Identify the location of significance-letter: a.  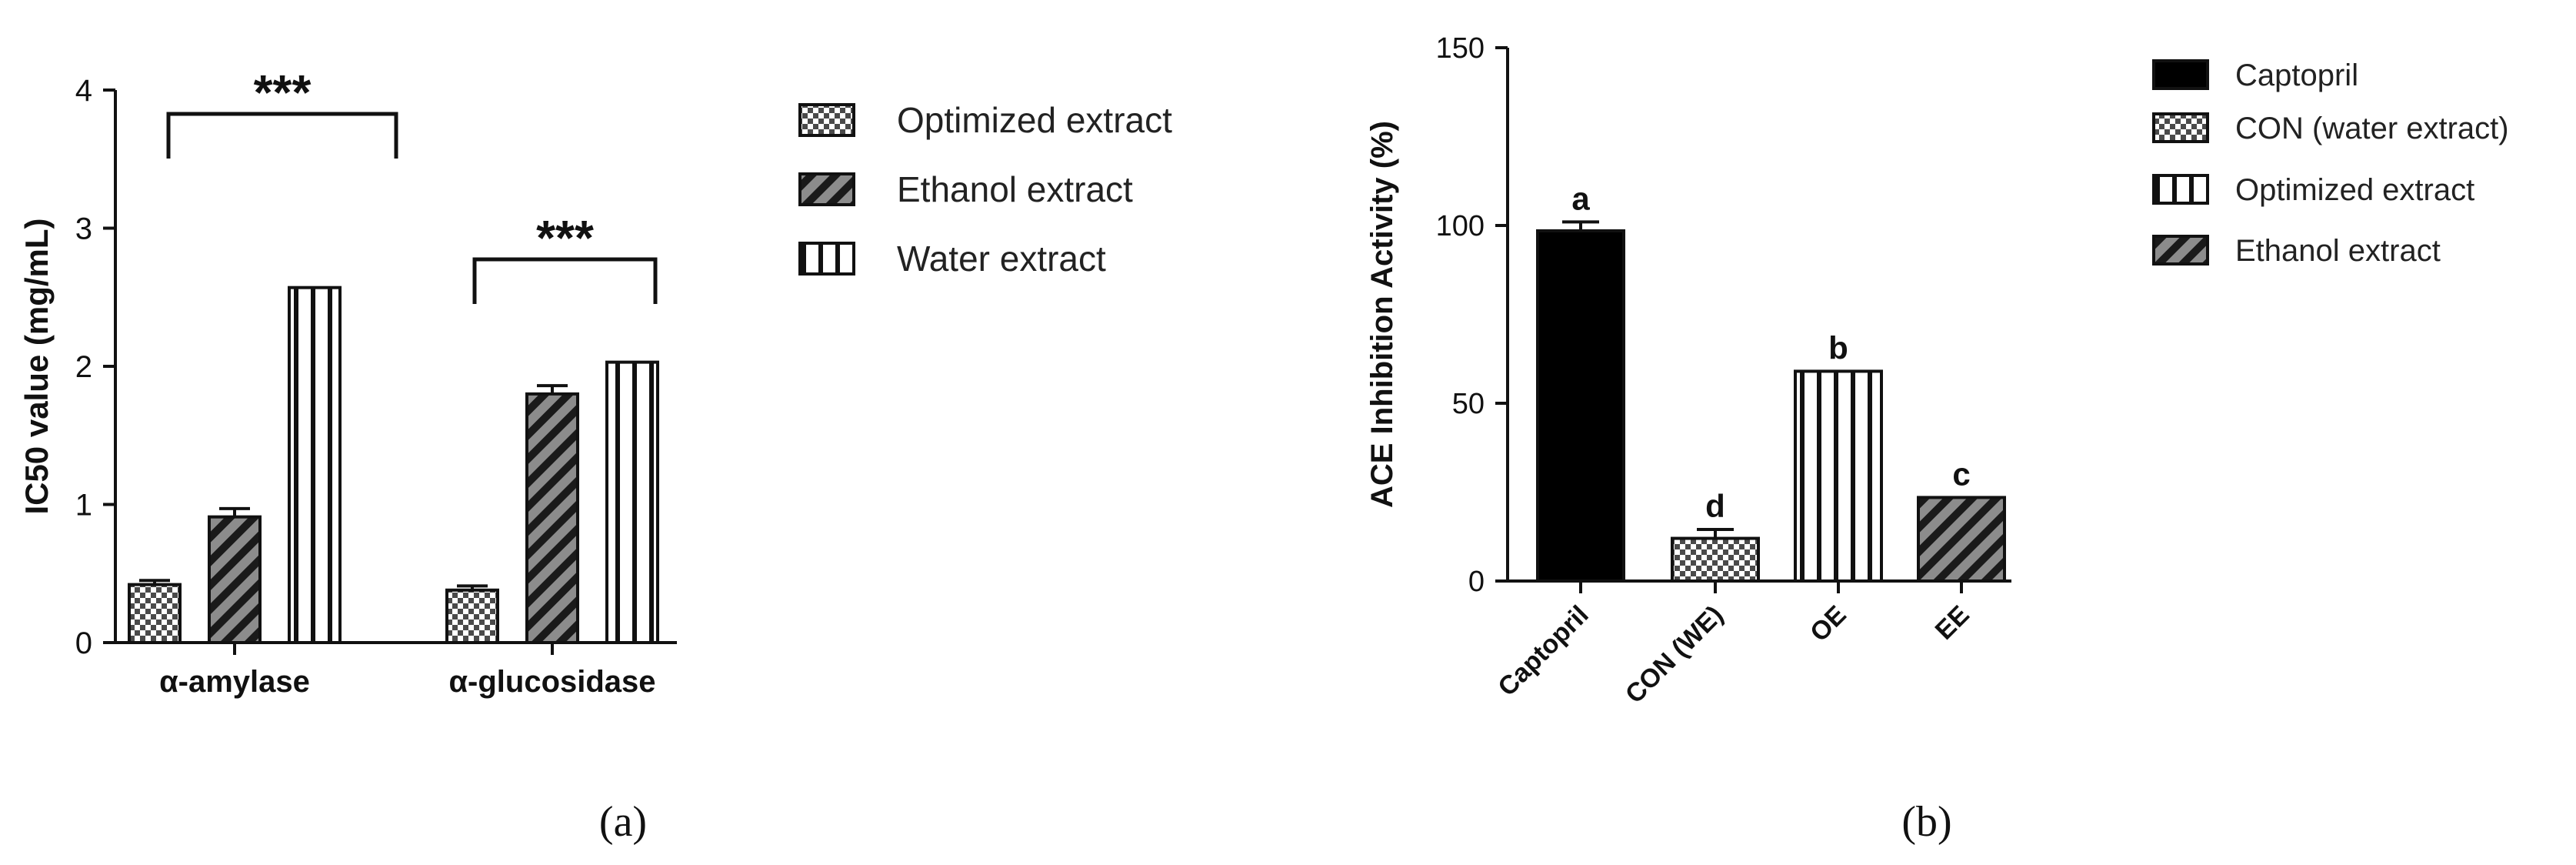
(1580, 198).